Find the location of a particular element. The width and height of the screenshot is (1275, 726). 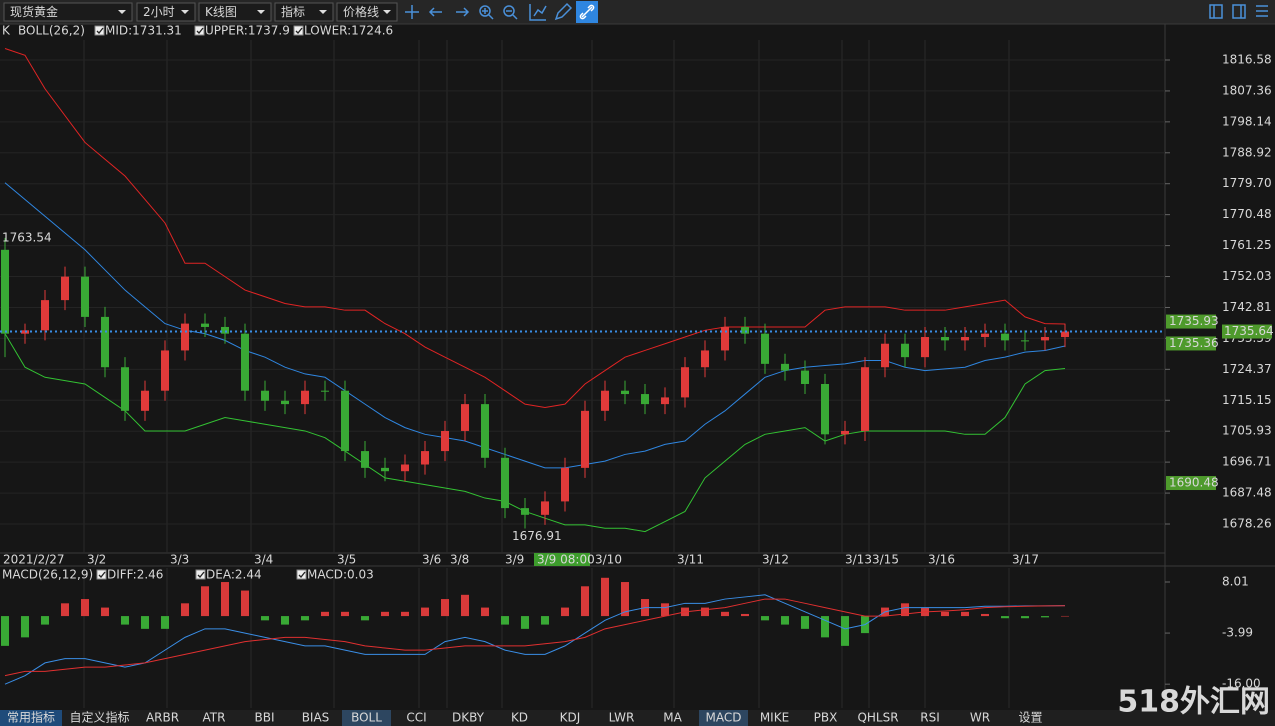

left-icon is located at coordinates (435, 12).